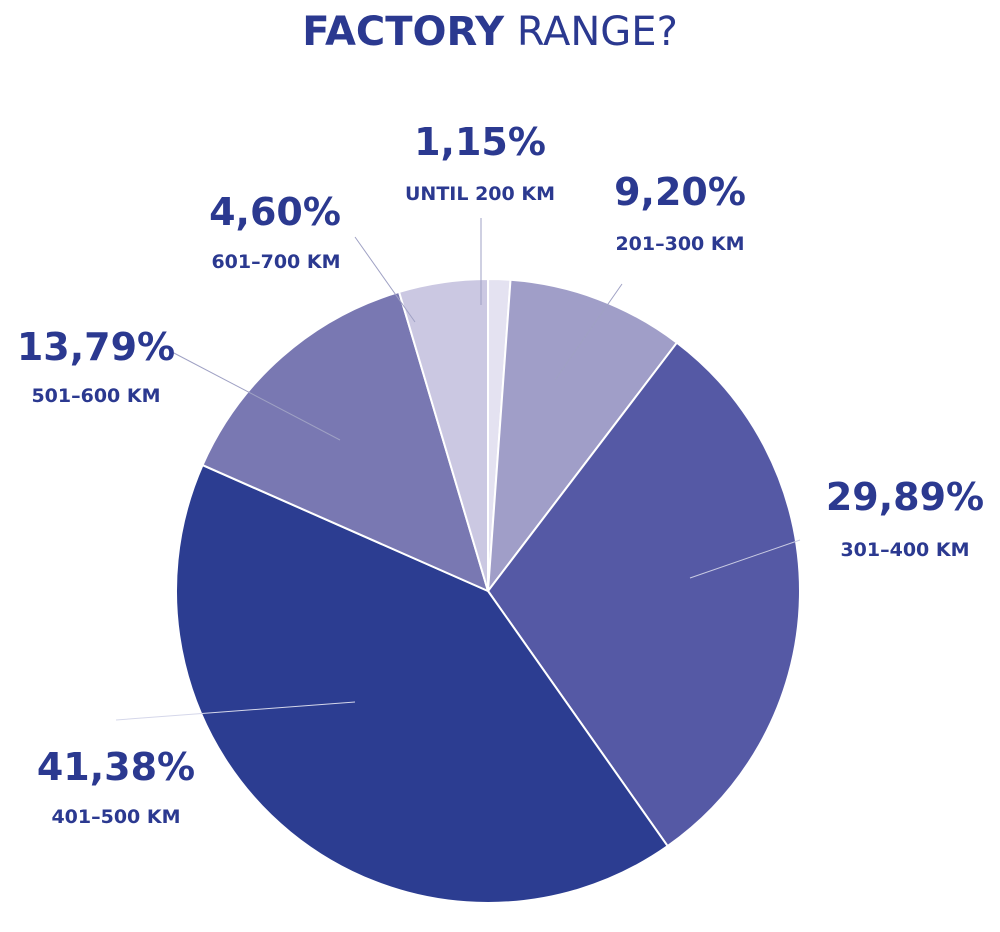 The image size is (1000, 932). What do you see at coordinates (95, 396) in the screenshot?
I see `slice-range-label: 501–600 KM` at bounding box center [95, 396].